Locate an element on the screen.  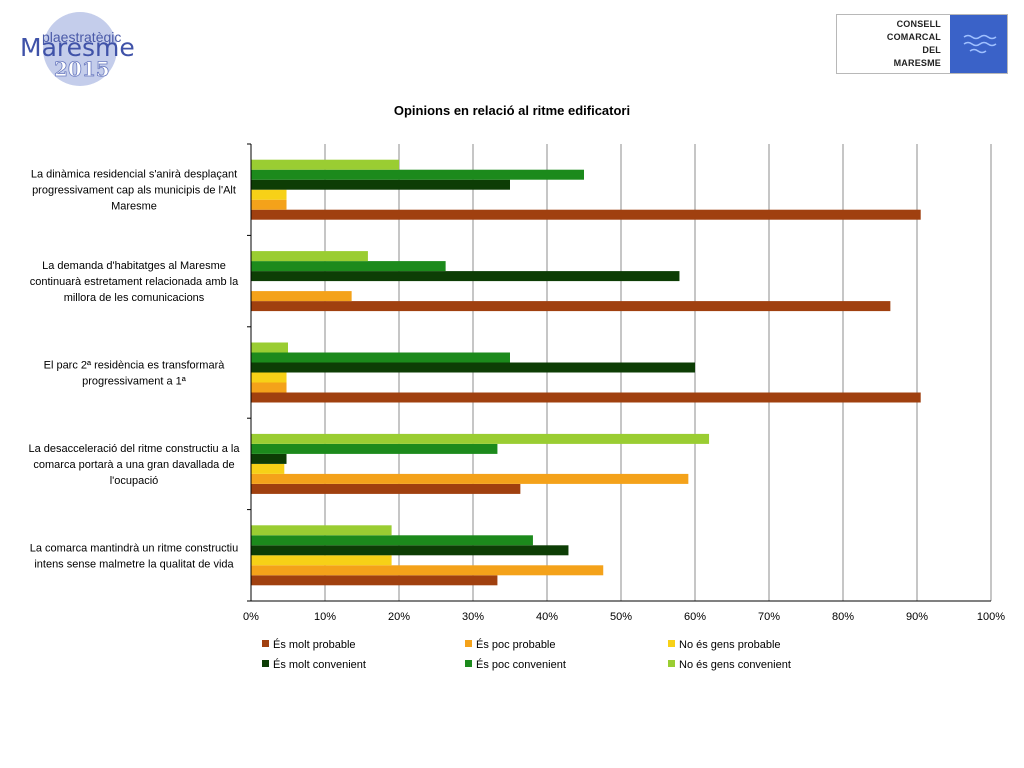
logo-line-3: DEL is located at coordinates (931, 50).